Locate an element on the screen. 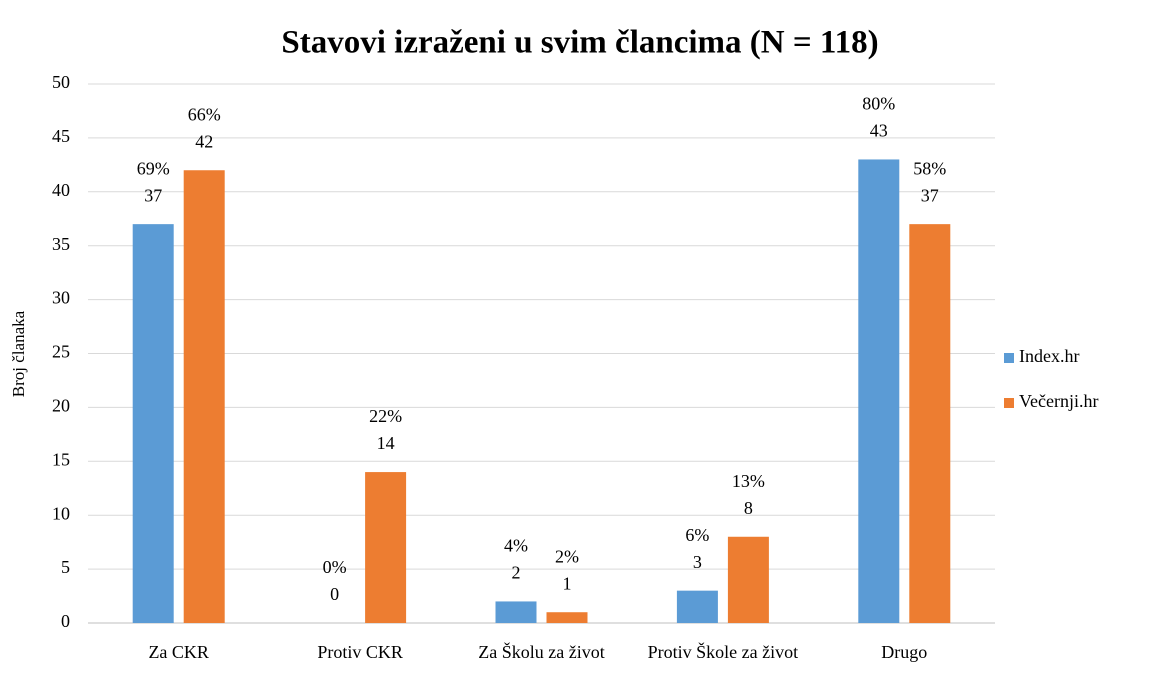  share-label: 0% is located at coordinates (335, 567).